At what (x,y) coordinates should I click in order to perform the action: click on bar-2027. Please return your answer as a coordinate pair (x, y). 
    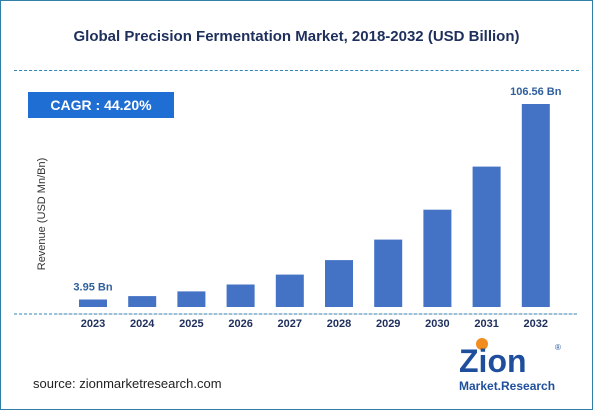
    Looking at the image, I should click on (289, 290).